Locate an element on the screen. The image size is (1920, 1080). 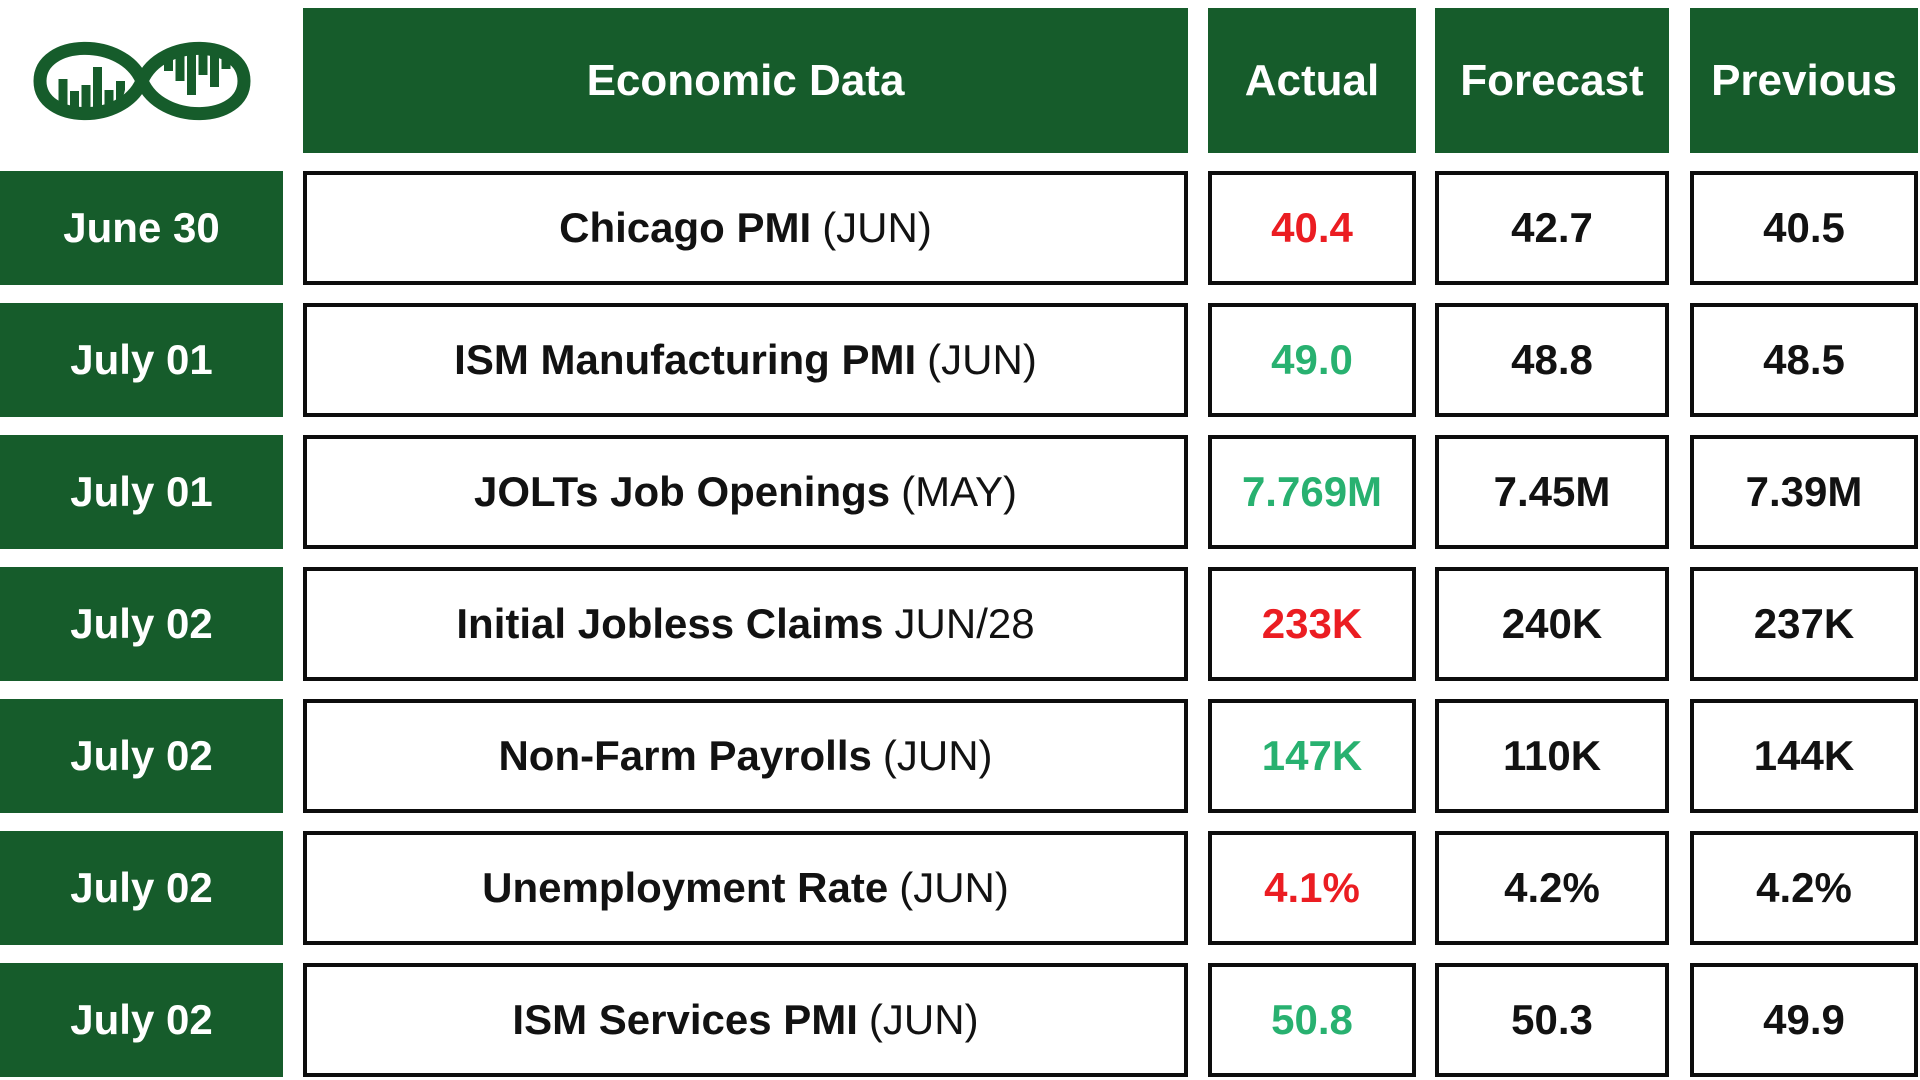
indicator-name: Unemployment Rate is located at coordinates (685, 887).